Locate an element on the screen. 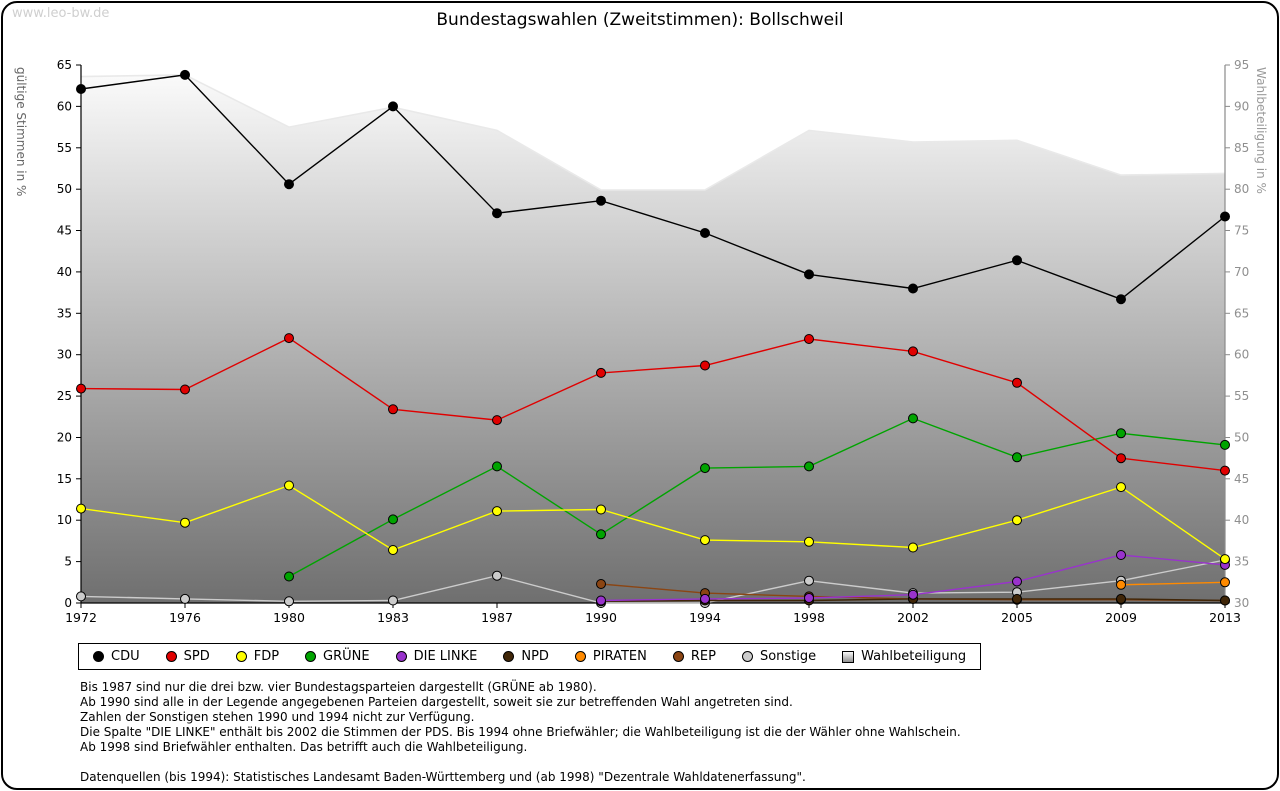 The image size is (1280, 791). svg-text: 10 is located at coordinates (64, 520).